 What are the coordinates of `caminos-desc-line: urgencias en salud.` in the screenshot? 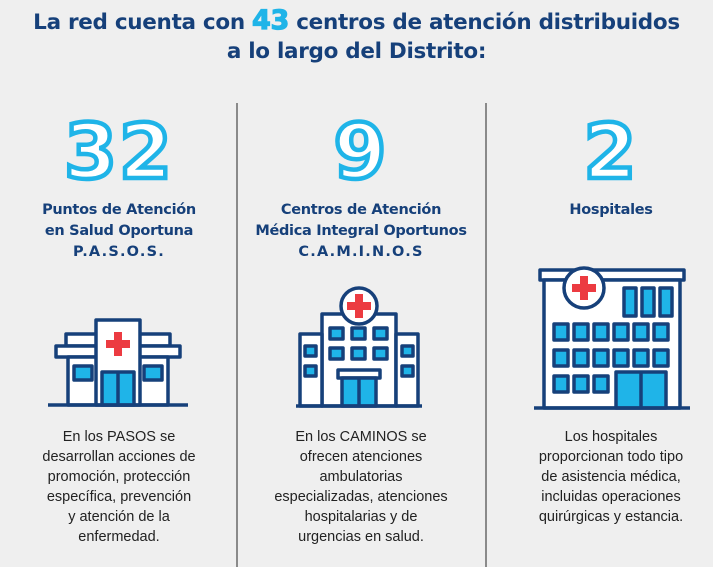 It's located at (361, 537).